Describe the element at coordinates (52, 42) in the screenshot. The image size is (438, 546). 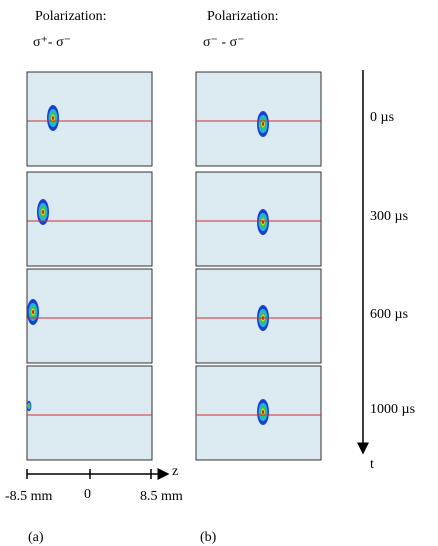
I see `polarization-label: σ⁺- σ⁻` at that location.